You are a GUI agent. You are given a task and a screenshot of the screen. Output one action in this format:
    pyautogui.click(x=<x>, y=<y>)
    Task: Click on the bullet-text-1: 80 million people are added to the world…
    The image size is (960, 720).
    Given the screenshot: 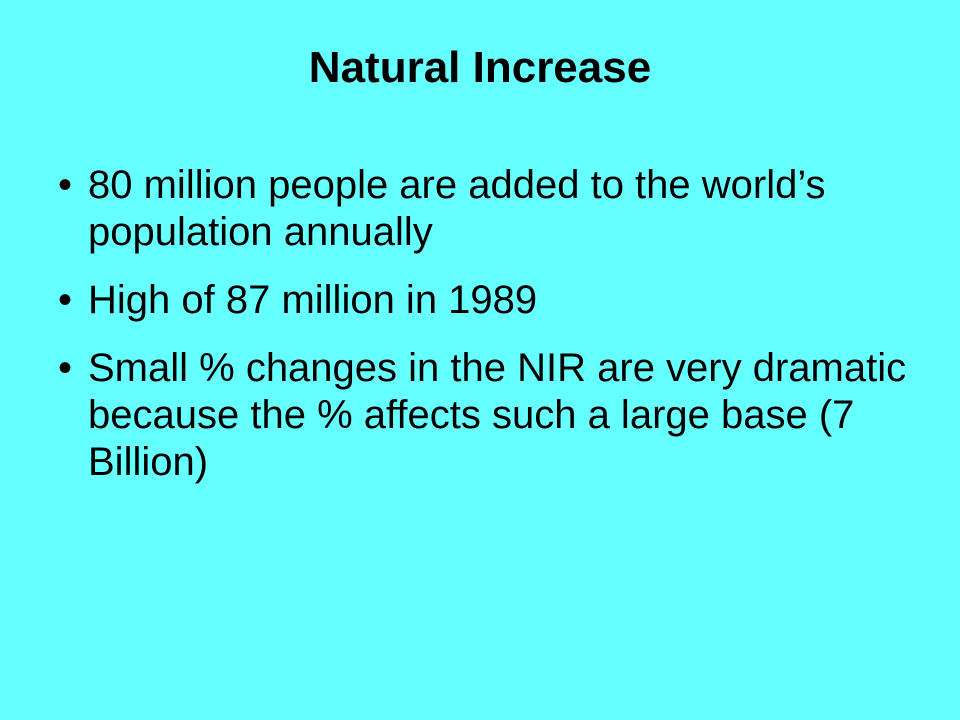 What is the action you would take?
    pyautogui.click(x=457, y=208)
    